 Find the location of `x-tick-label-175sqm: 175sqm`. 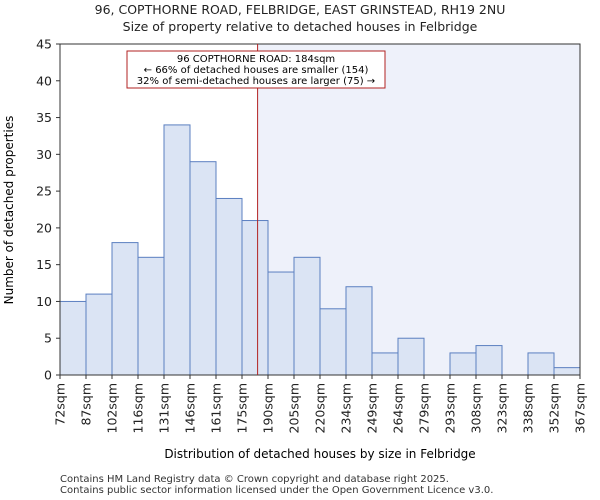

x-tick-label-175sqm: 175sqm is located at coordinates (242, 408).